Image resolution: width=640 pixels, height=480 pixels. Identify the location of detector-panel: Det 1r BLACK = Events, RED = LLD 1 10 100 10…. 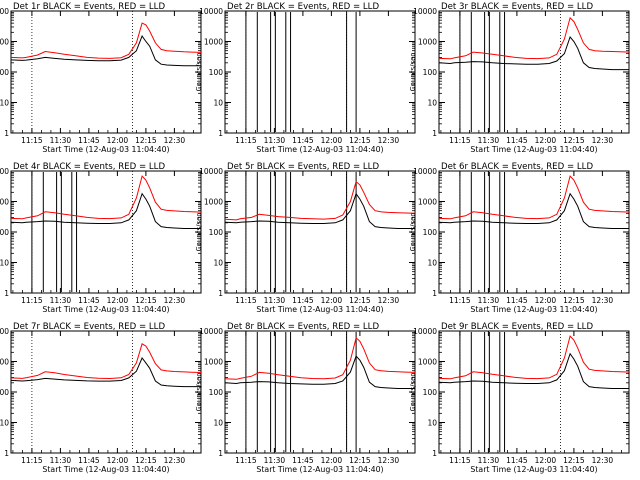
(101, 78).